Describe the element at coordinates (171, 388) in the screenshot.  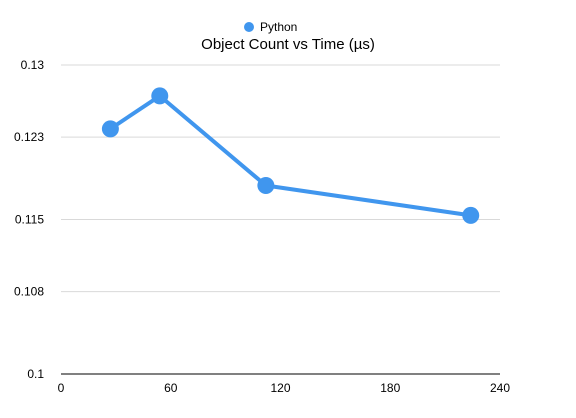
I see `x-tick-label: 60` at that location.